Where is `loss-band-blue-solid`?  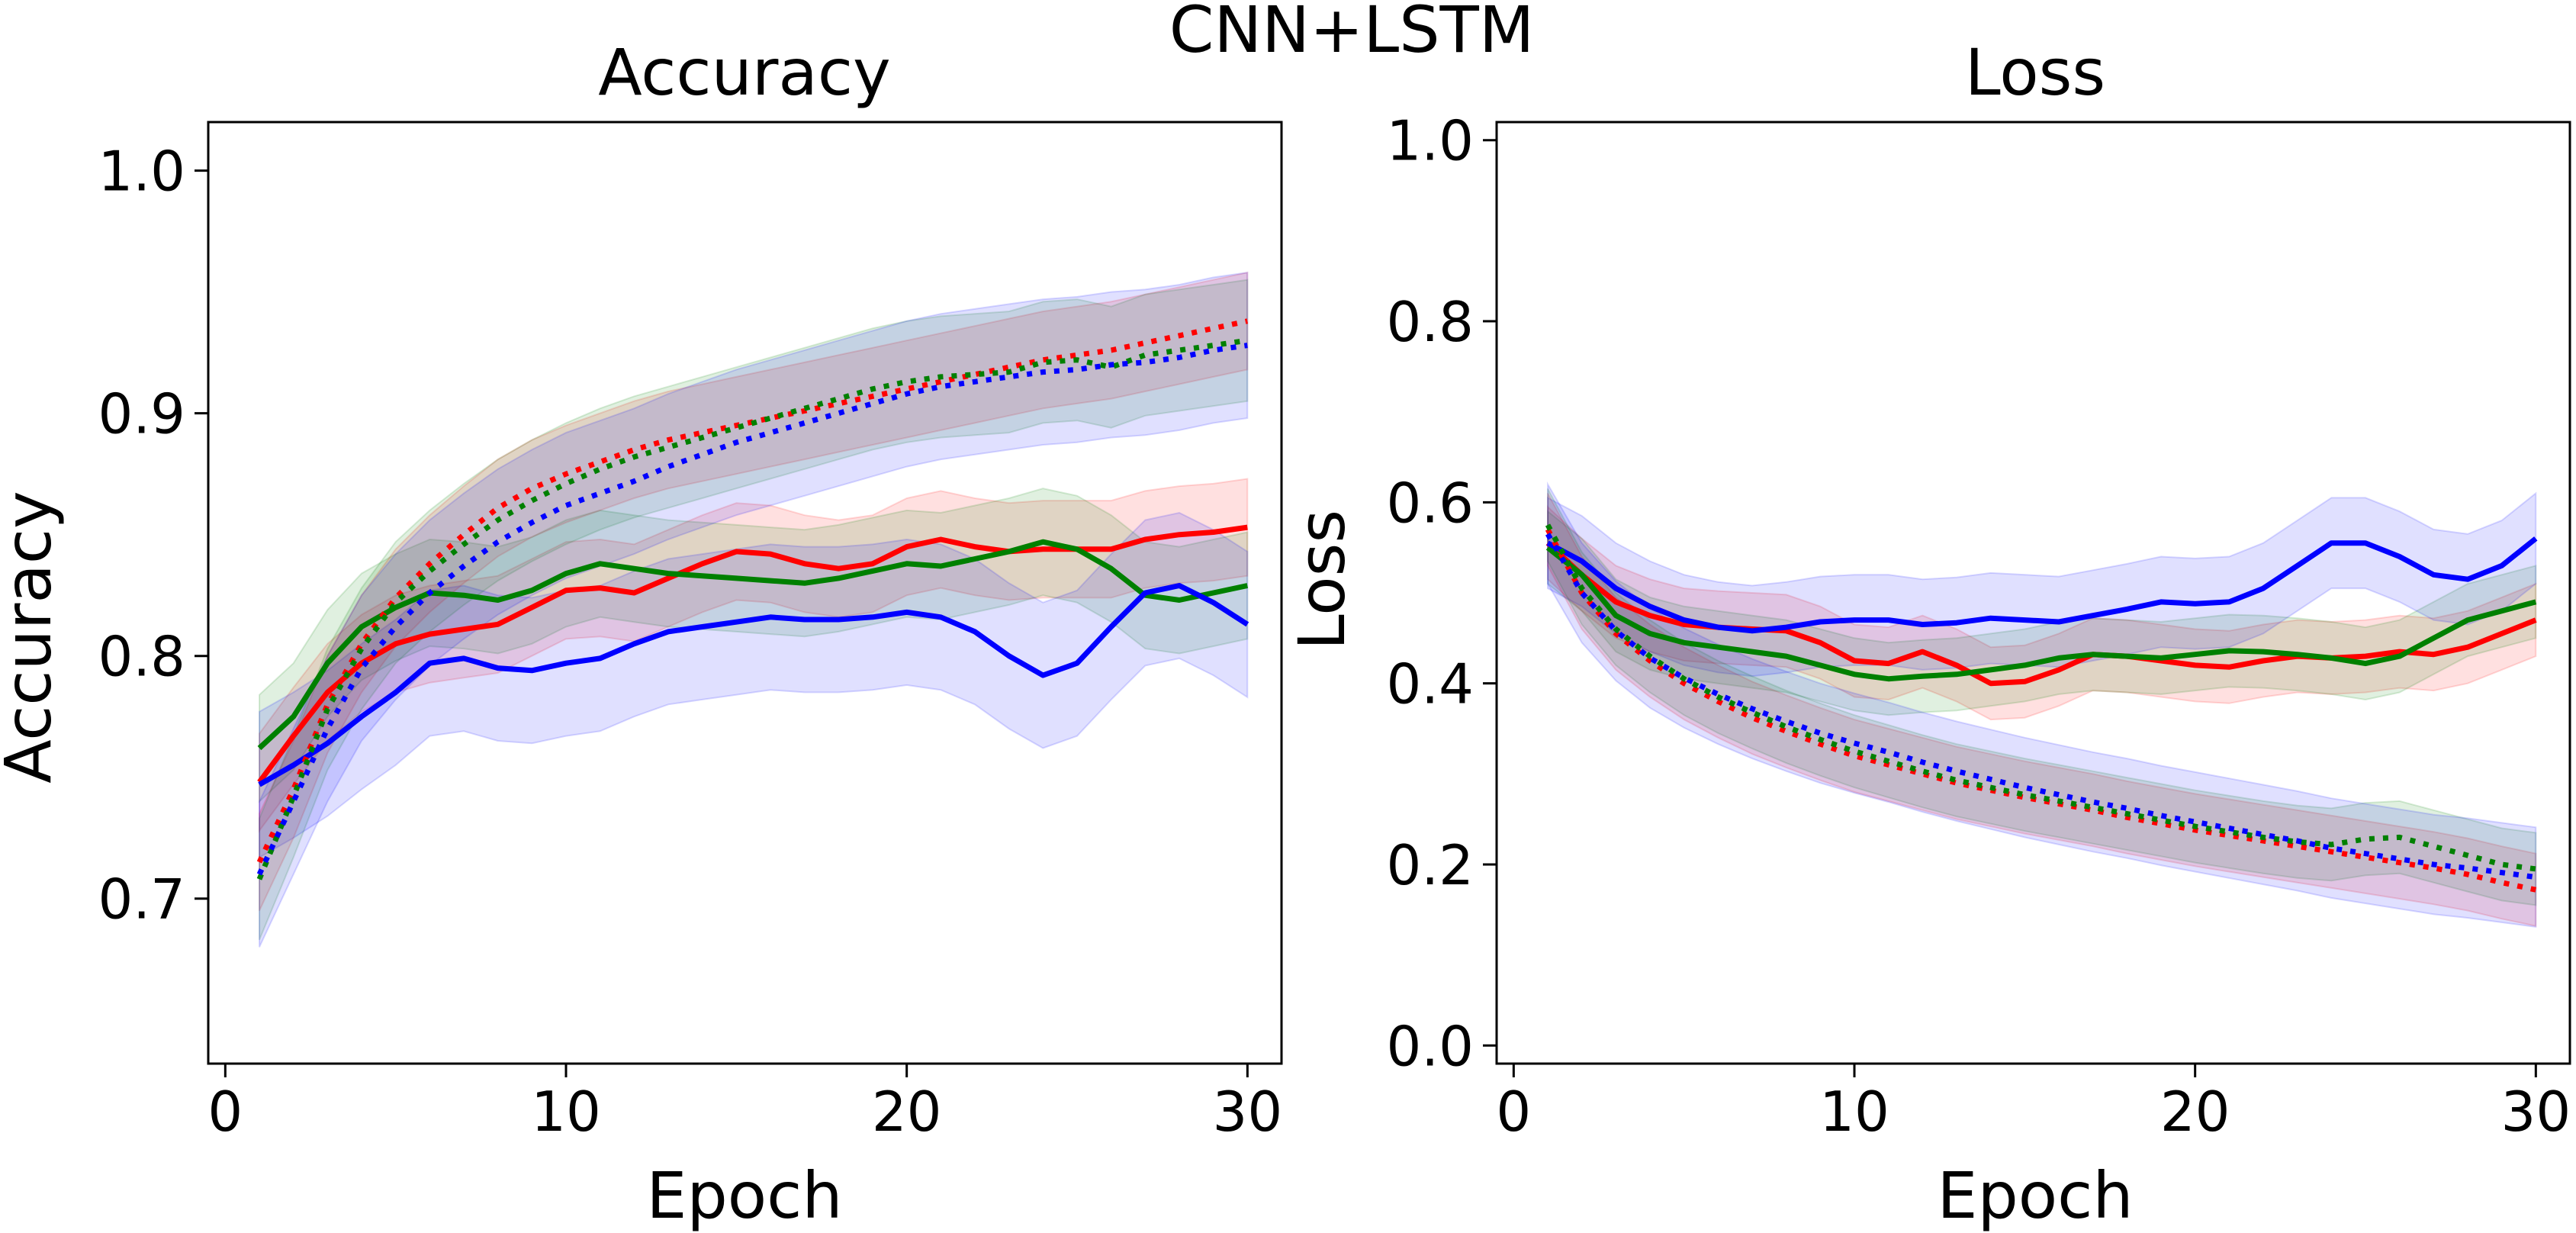
loss-band-blue-solid is located at coordinates (2042, 584).